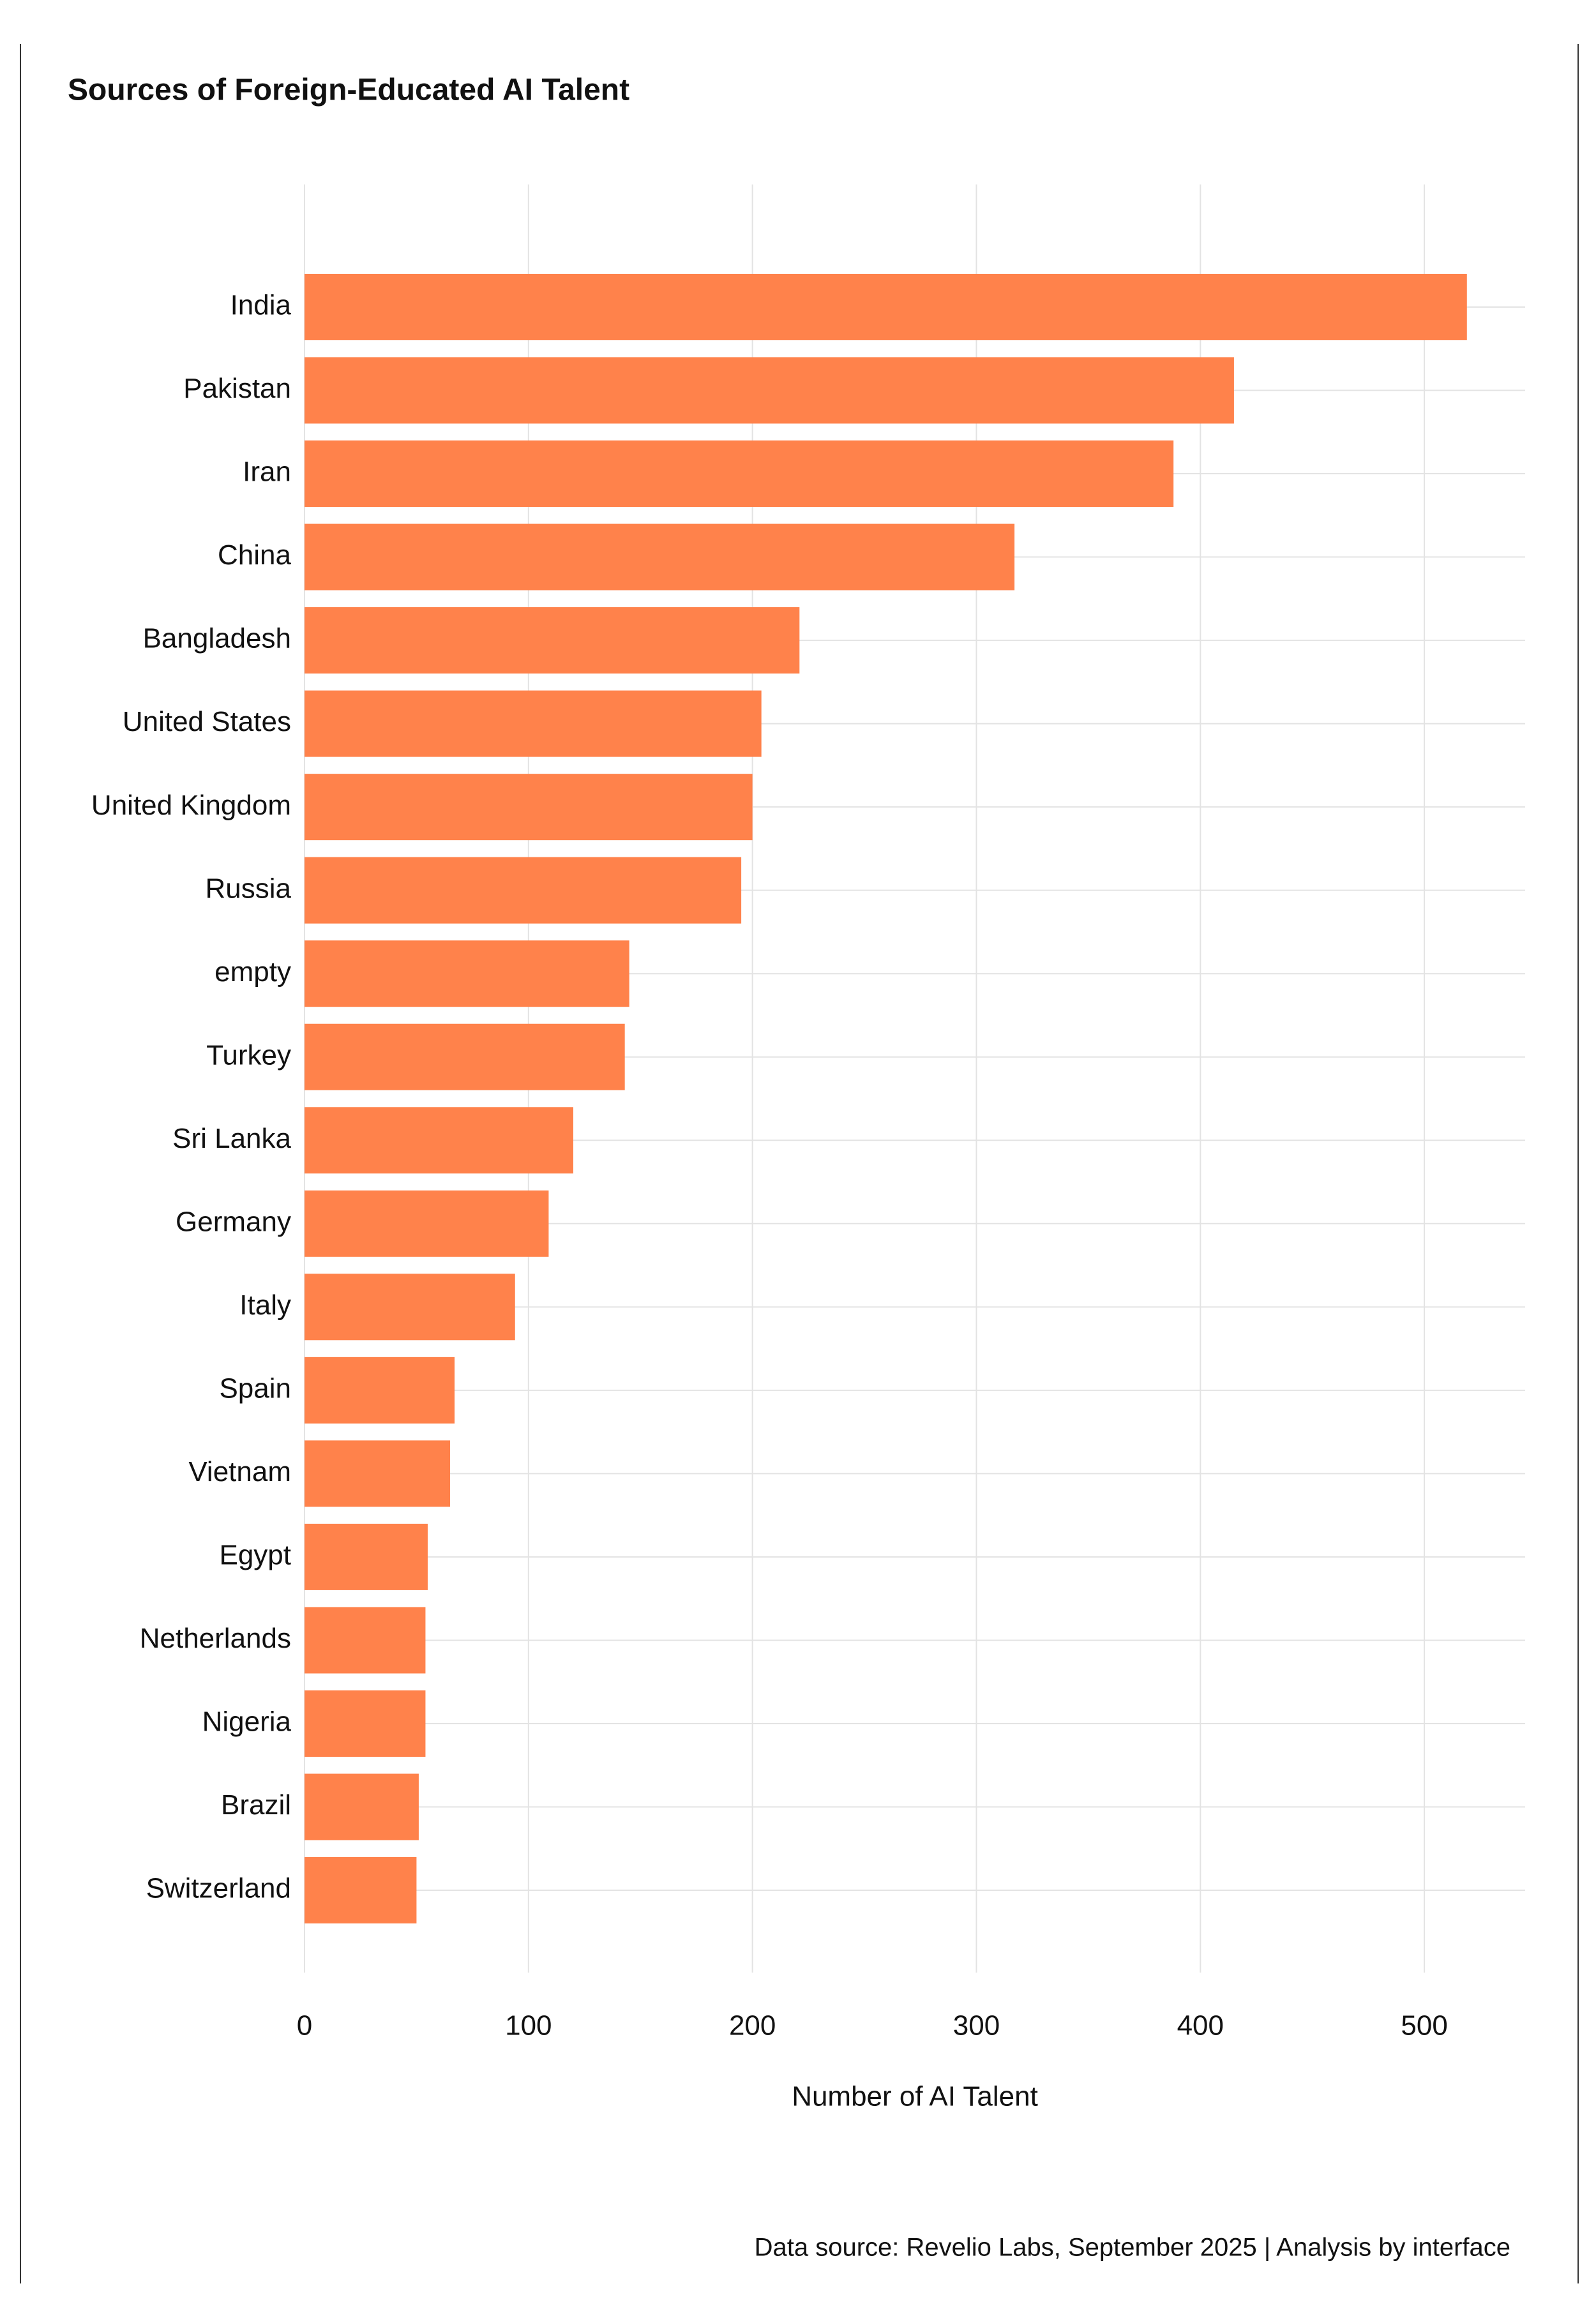 Image resolution: width=1596 pixels, height=2309 pixels. What do you see at coordinates (248, 1055) in the screenshot?
I see `y-tick-label: Turkey` at bounding box center [248, 1055].